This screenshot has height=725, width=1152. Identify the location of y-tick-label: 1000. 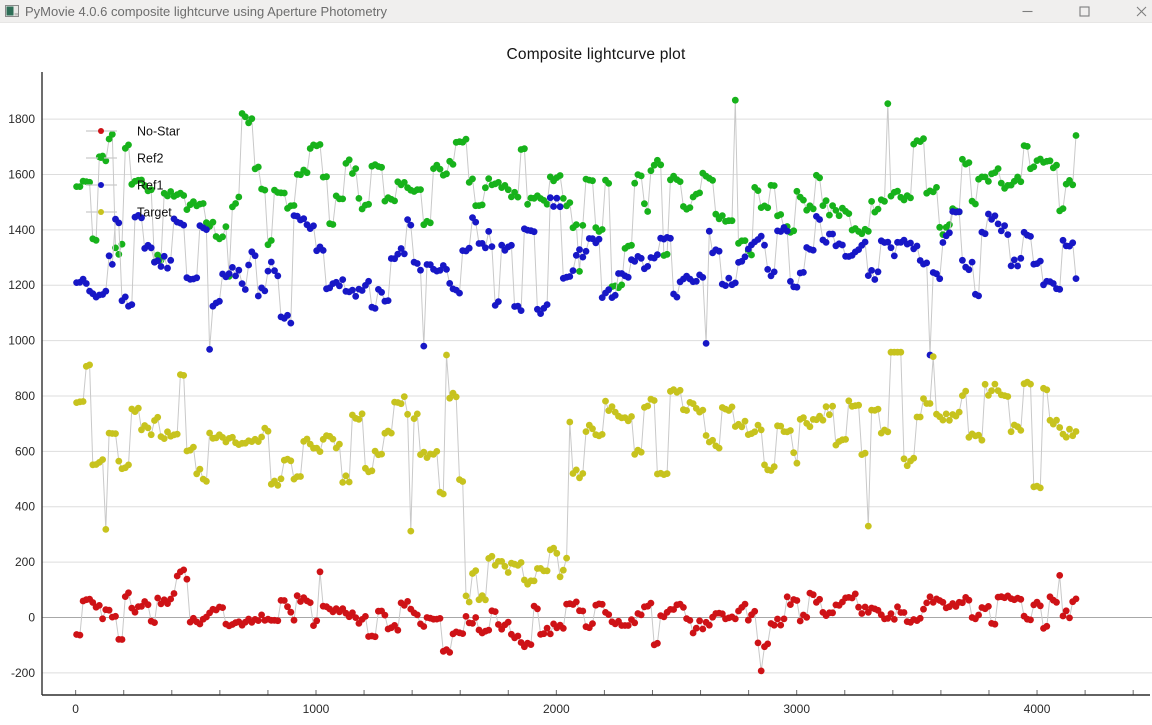
(21, 341).